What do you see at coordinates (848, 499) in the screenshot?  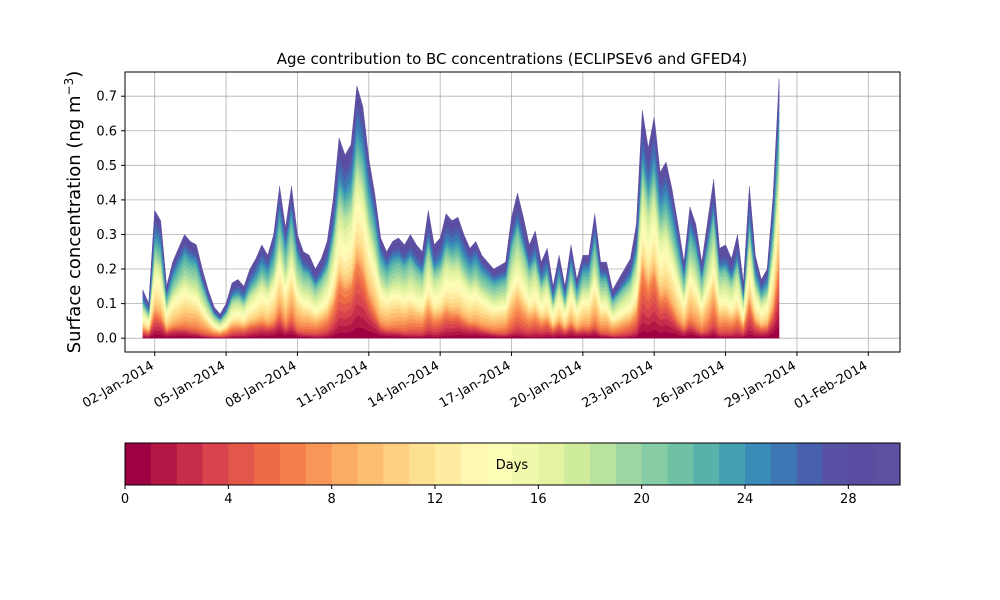 I see `colorbar-tick-label: 28` at bounding box center [848, 499].